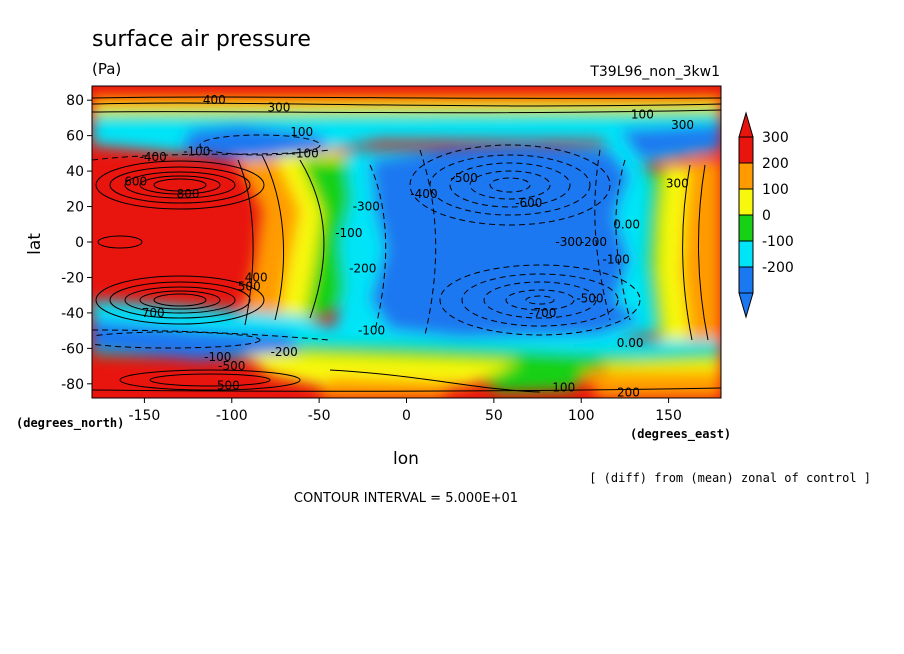  I want to click on band-blue-central, so click(505, 241).